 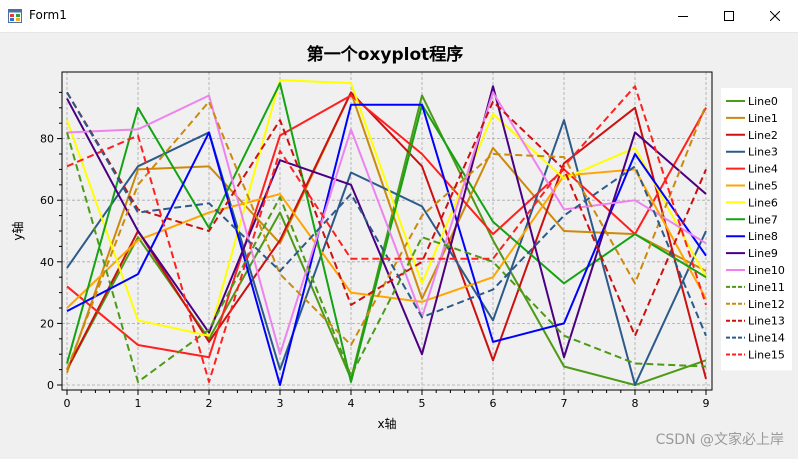 I want to click on legend-label: Line8, so click(x=763, y=236).